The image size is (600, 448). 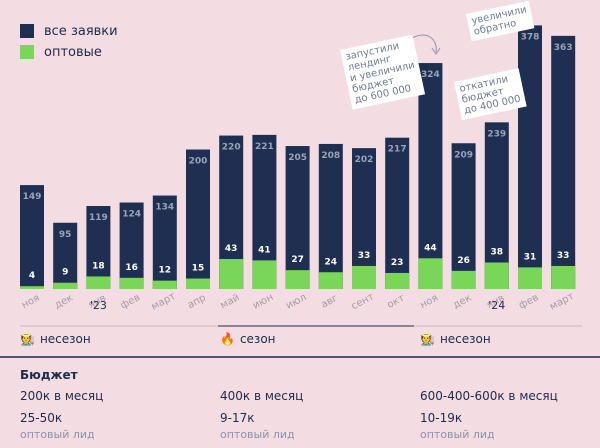 What do you see at coordinates (397, 263) in the screenshot?
I see `bar-wholesale-value: 23` at bounding box center [397, 263].